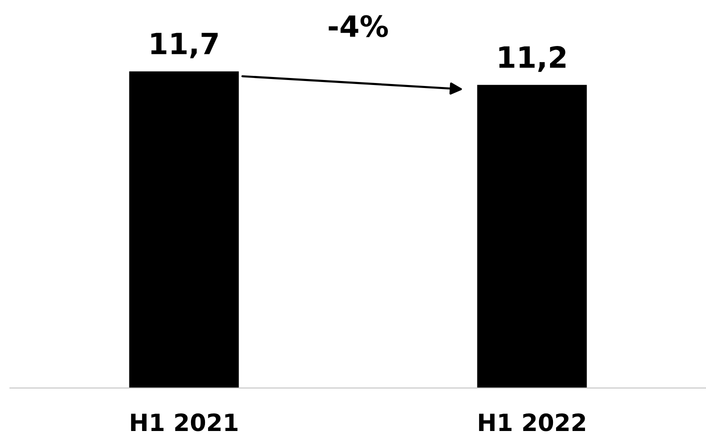 The width and height of the screenshot is (706, 444). What do you see at coordinates (184, 45) in the screenshot?
I see `data-label: 11,7` at bounding box center [184, 45].